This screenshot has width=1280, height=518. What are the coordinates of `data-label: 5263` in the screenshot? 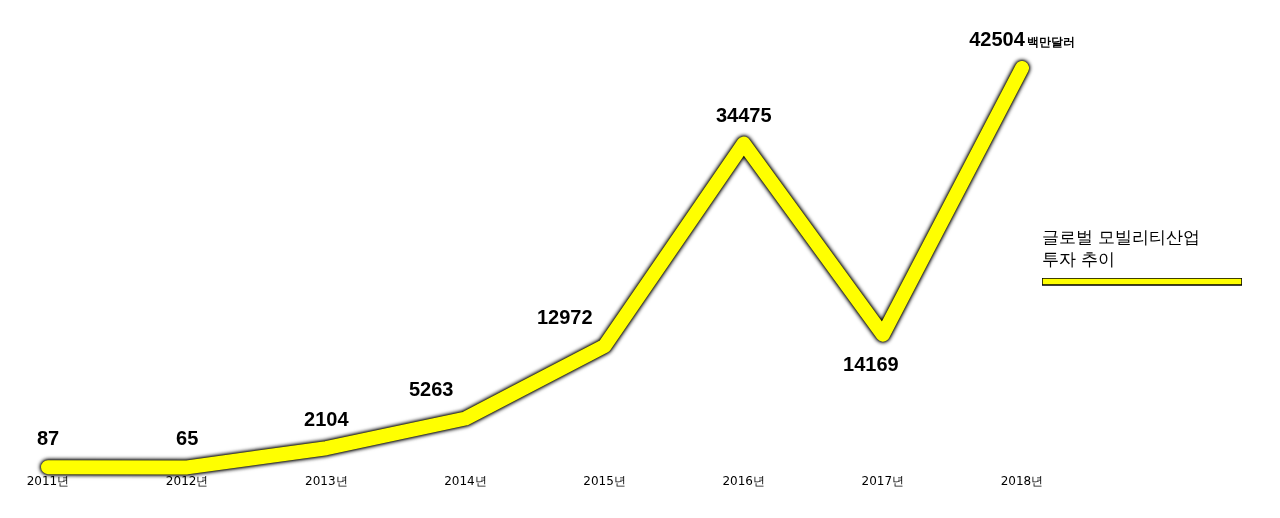 It's located at (431, 389).